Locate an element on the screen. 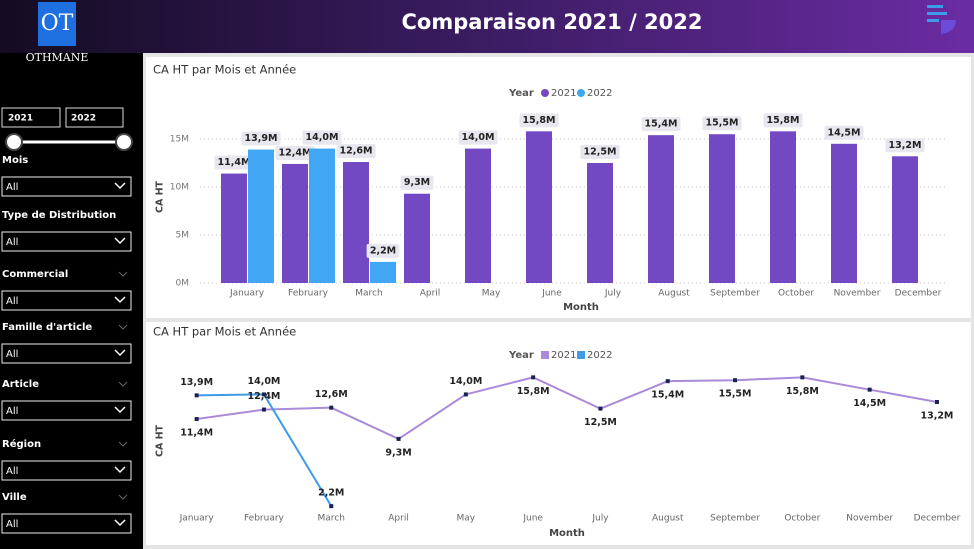  menu-line is located at coordinates (935, 6).